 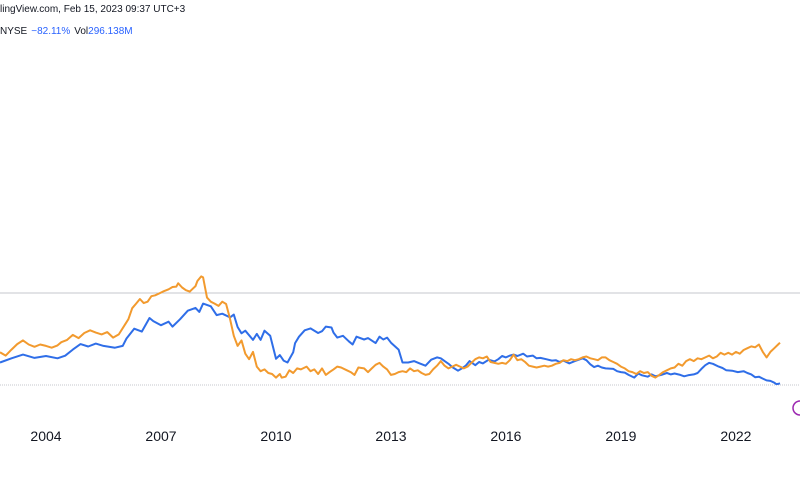 What do you see at coordinates (796, 408) in the screenshot?
I see `event-marker-icon` at bounding box center [796, 408].